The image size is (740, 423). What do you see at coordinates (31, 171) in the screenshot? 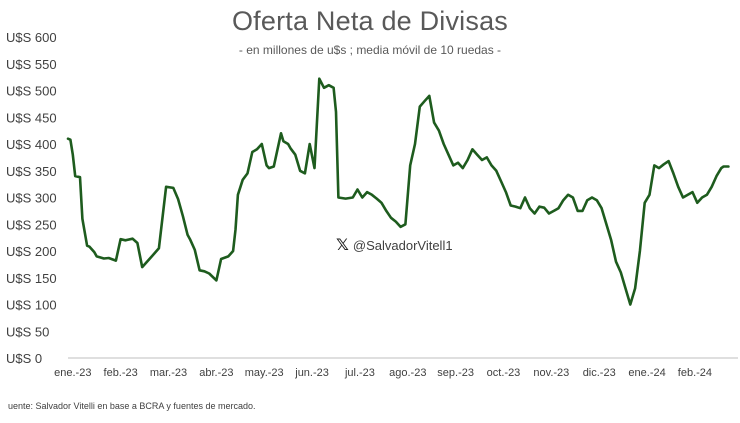
I see `y-tick-label: U$S 350` at bounding box center [31, 171].